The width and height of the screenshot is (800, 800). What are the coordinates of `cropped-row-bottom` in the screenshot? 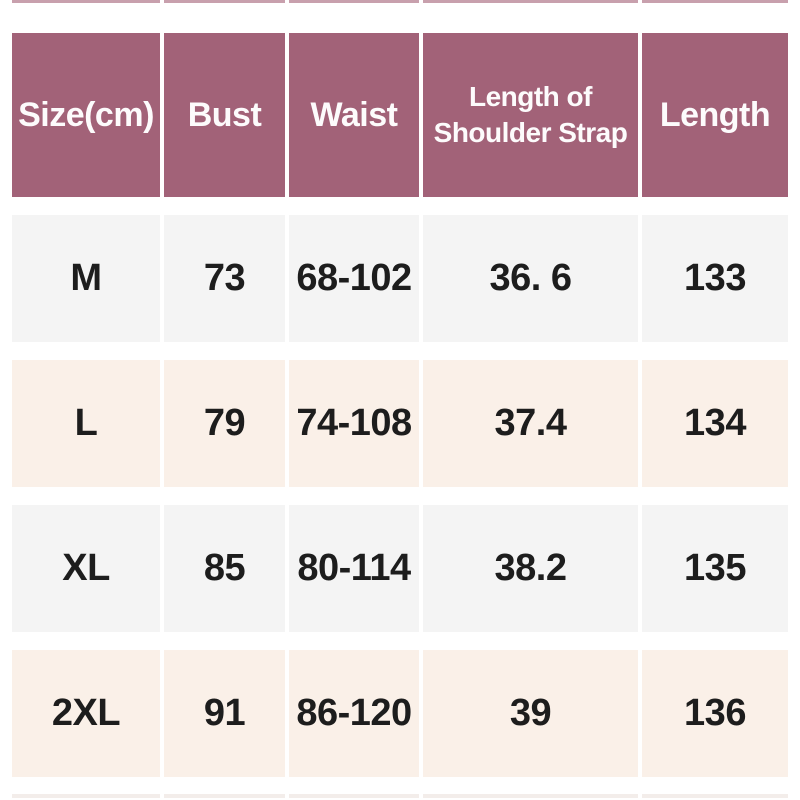 It's located at (400, 796).